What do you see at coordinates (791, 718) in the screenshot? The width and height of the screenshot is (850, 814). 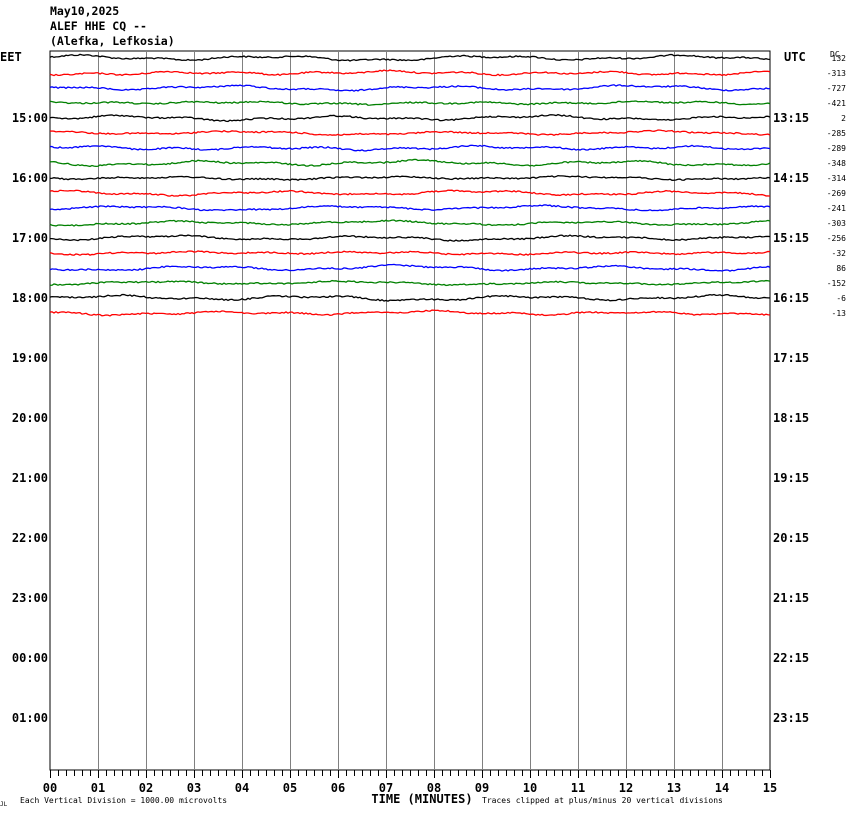 I see `right-hour-label: 23:15` at bounding box center [791, 718].